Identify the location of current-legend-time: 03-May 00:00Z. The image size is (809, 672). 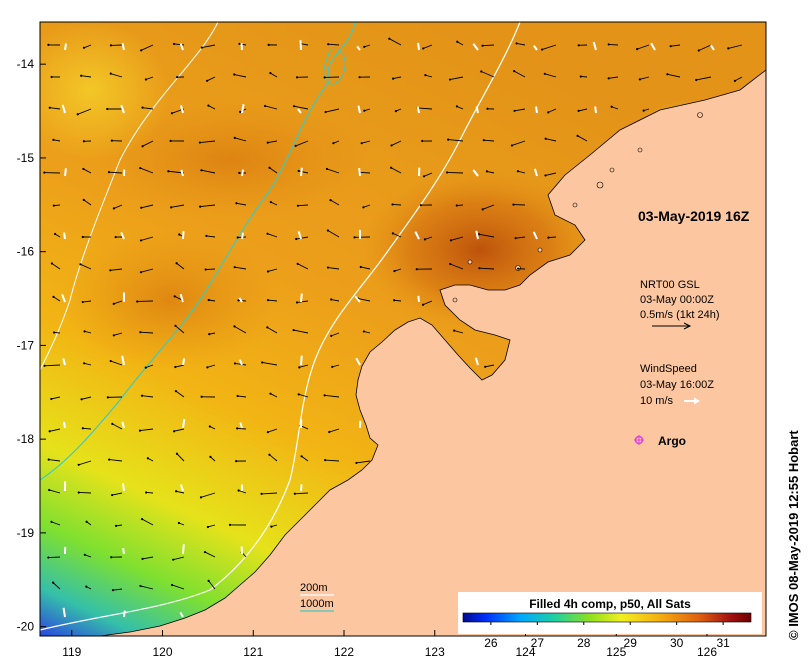
(677, 300).